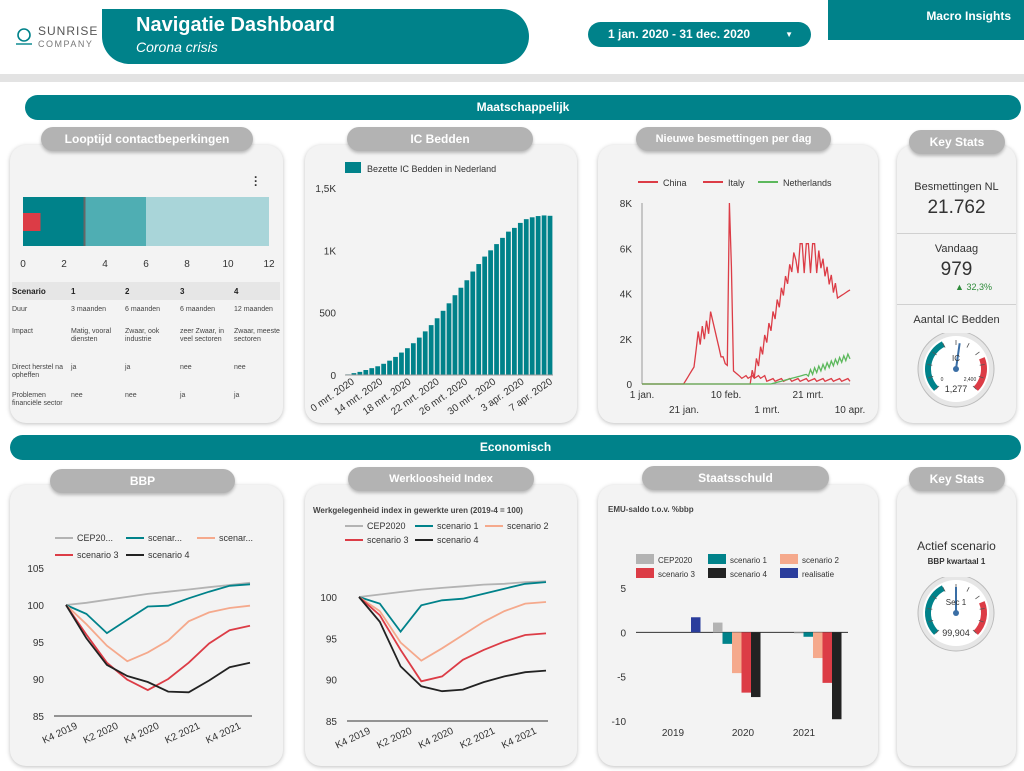  Describe the element at coordinates (626, 204) in the screenshot. I see `besmettingen-y-tick-label: 8K` at that location.